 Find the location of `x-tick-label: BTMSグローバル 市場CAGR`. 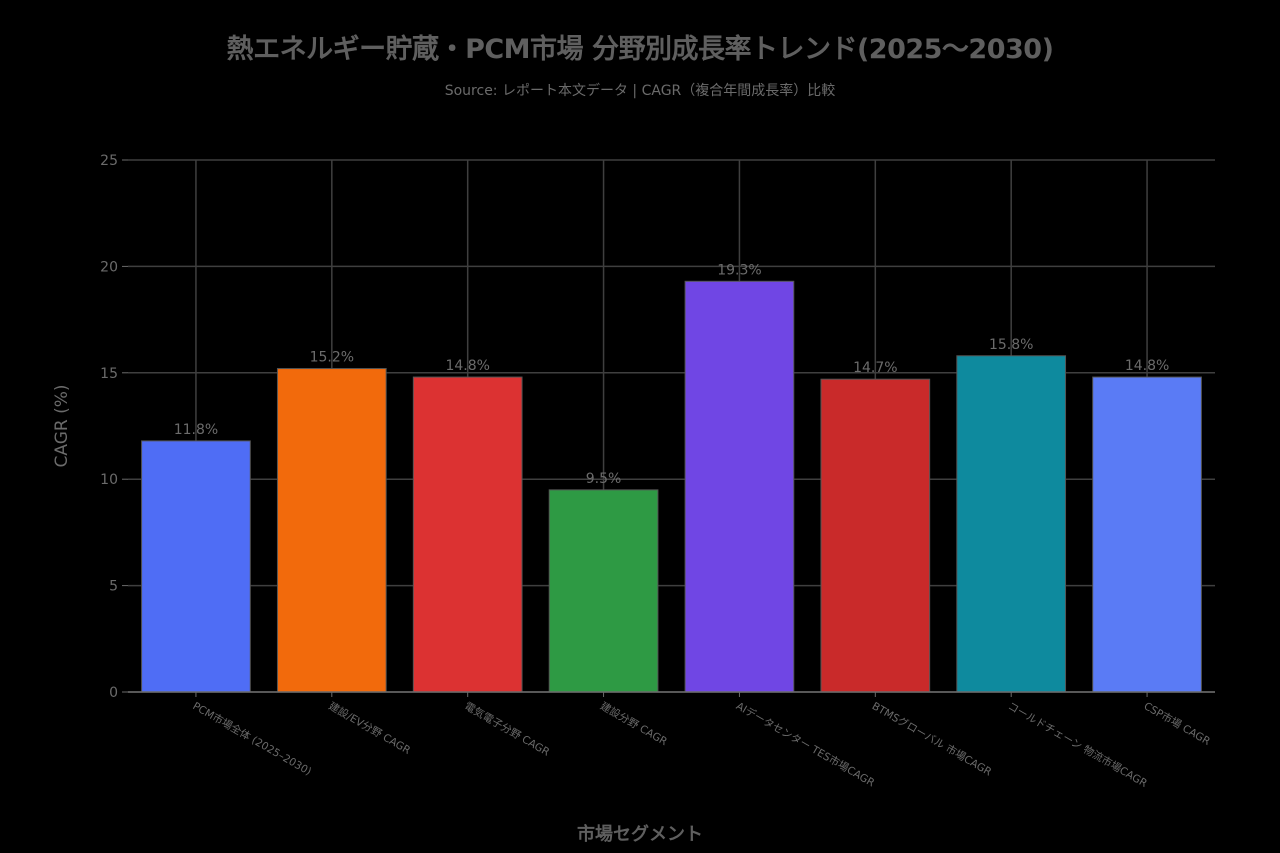

x-tick-label: BTMSグローバル 市場CAGR is located at coordinates (932, 738).